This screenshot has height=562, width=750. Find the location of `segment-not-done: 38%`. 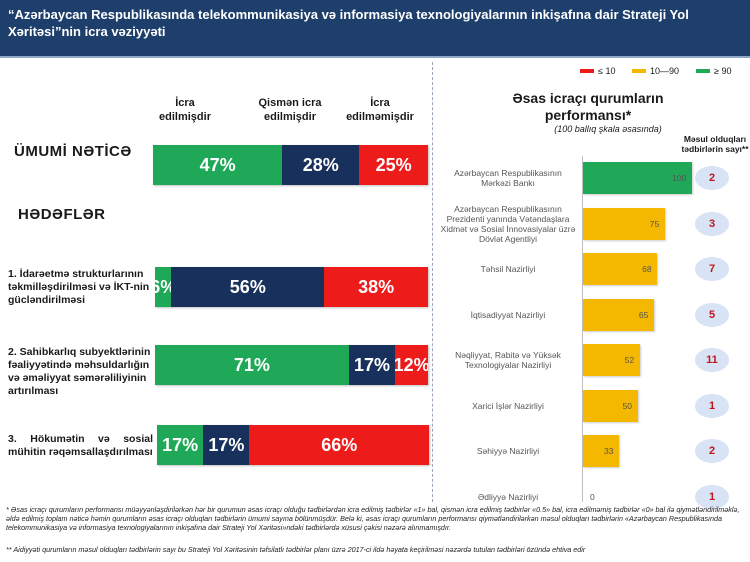

segment-not-done: 38% is located at coordinates (376, 287).